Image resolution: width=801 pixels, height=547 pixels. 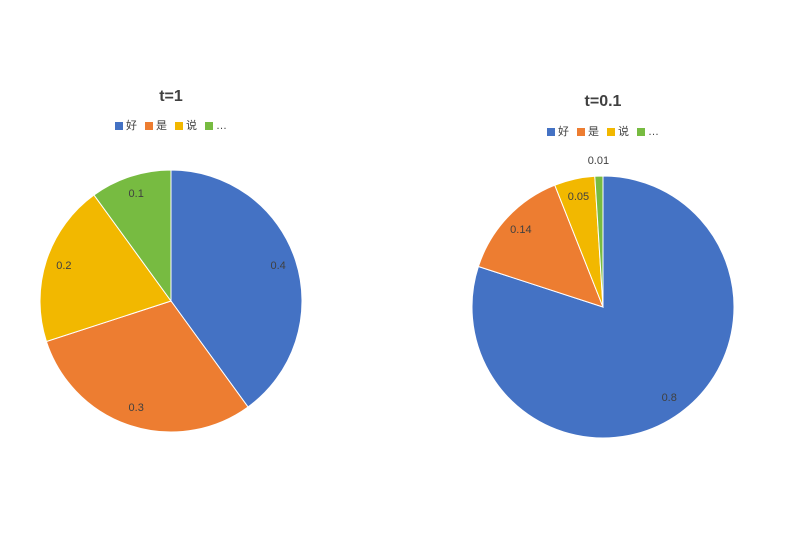 What do you see at coordinates (578, 197) in the screenshot?
I see `data-label: 0.05` at bounding box center [578, 197].